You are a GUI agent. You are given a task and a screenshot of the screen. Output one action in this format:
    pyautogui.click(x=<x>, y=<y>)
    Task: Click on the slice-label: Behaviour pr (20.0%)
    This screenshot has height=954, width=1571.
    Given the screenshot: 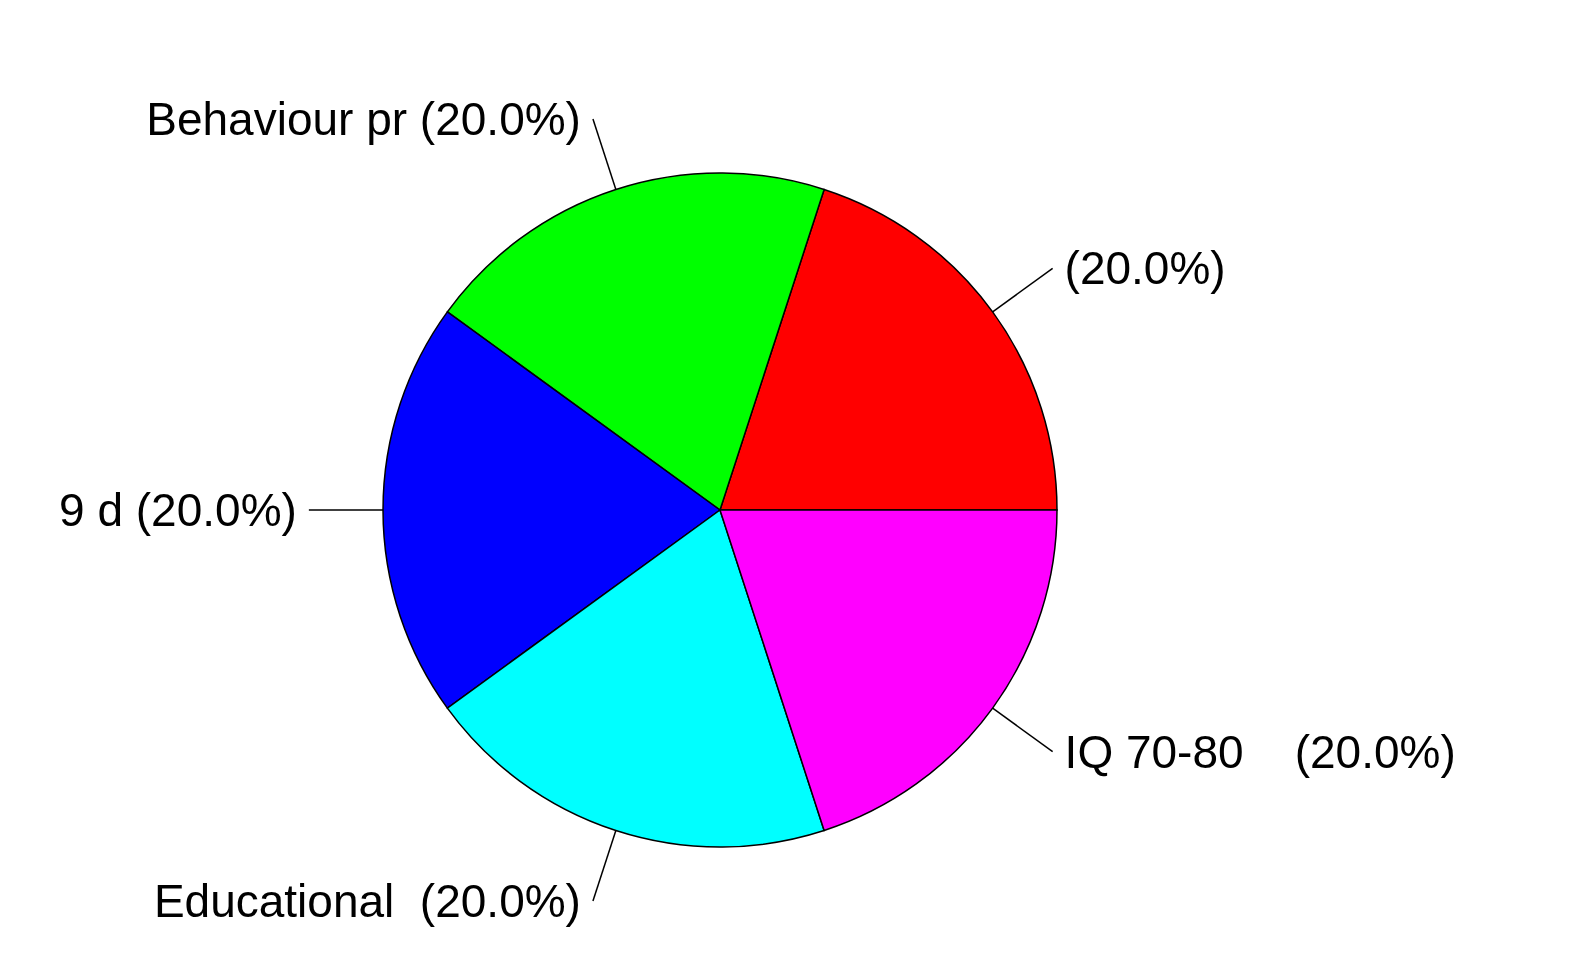 What is the action you would take?
    pyautogui.click(x=363, y=118)
    